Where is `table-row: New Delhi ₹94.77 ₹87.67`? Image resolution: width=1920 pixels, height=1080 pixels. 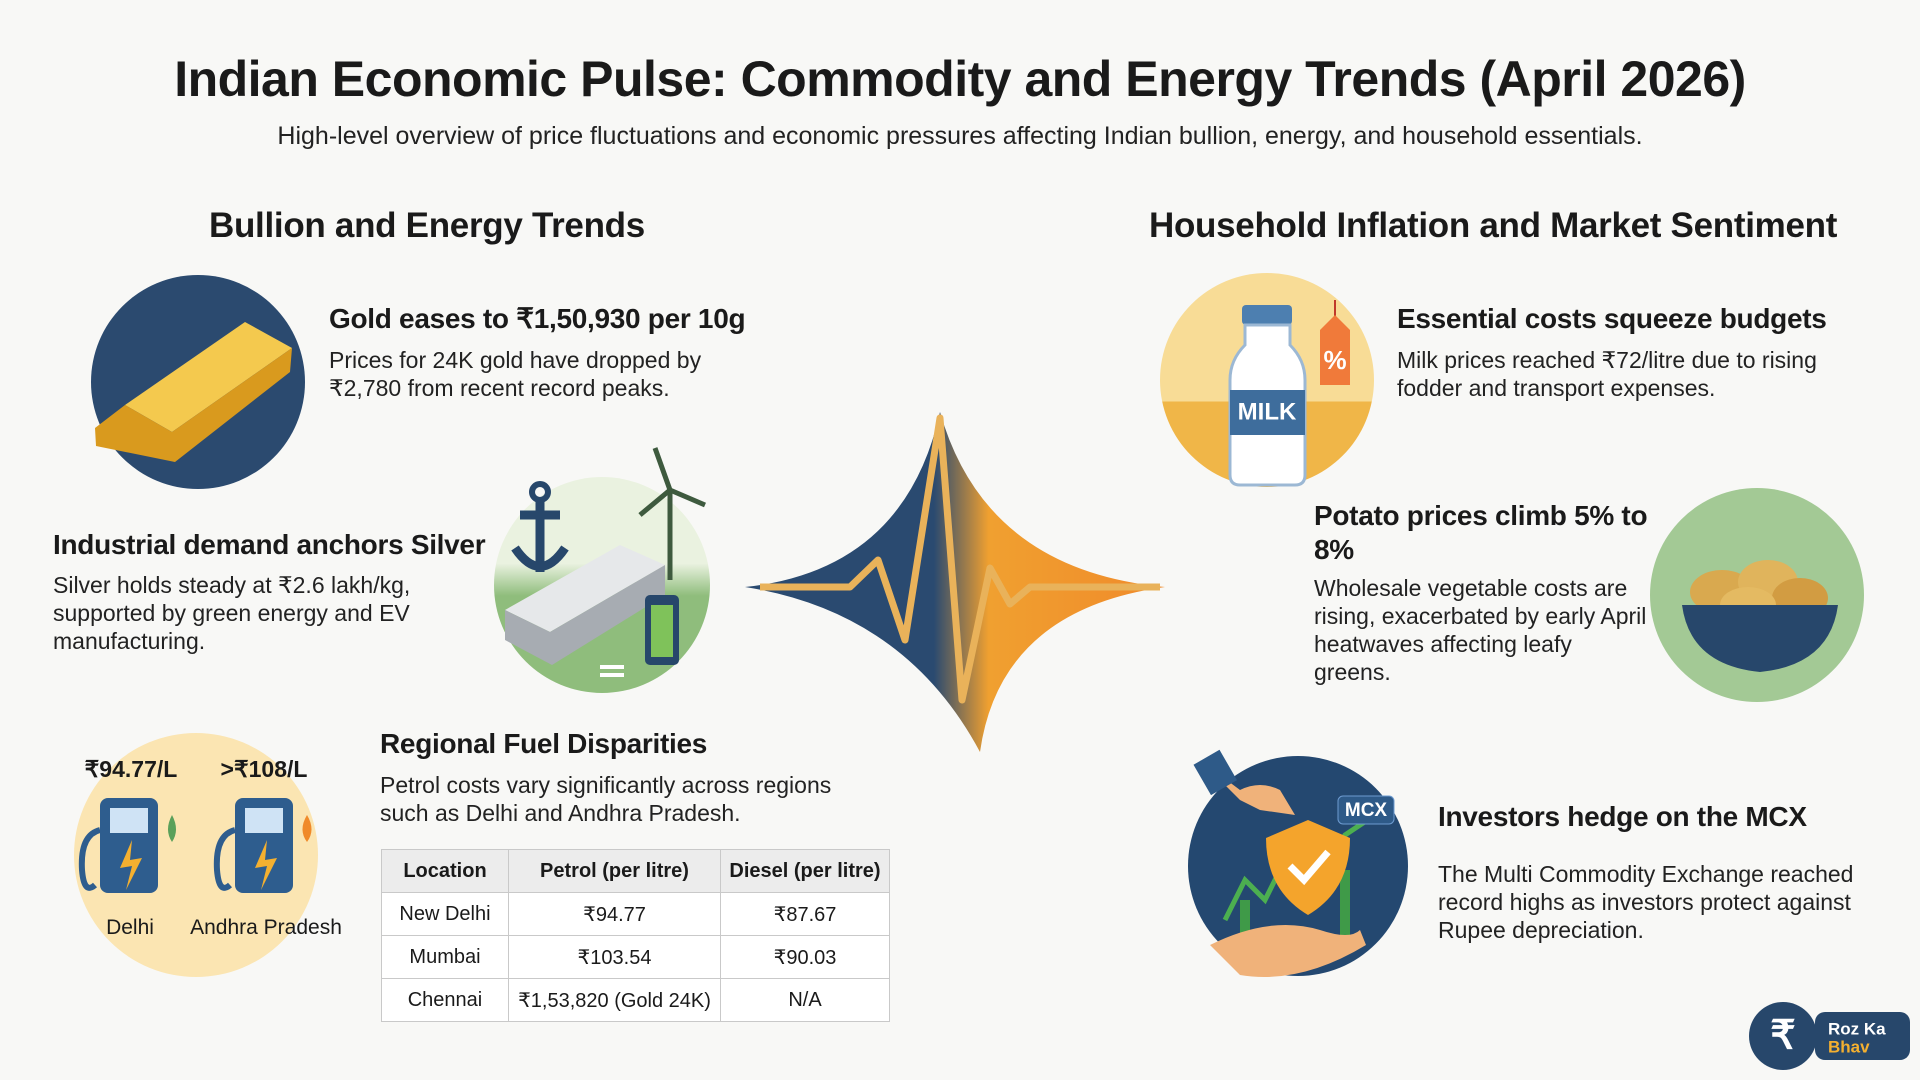
table-row: New Delhi ₹94.77 ₹87.67 is located at coordinates (635, 914).